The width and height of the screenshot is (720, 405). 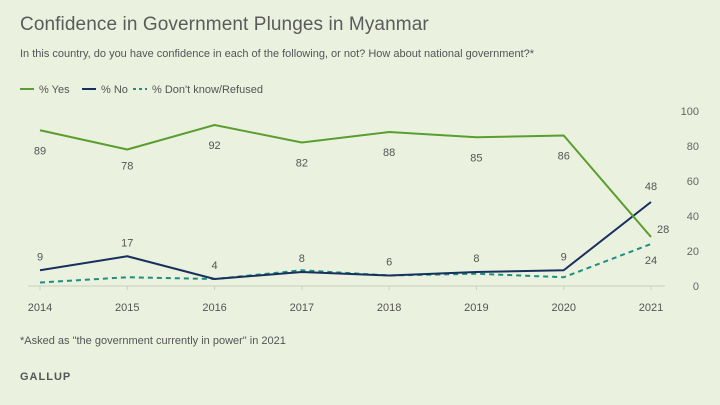 I want to click on y-tick-label: 0, so click(x=696, y=287).